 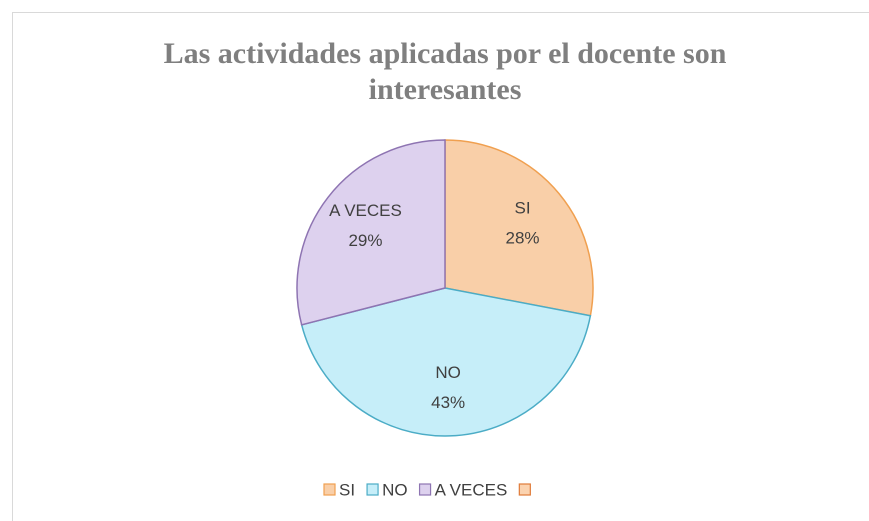 I want to click on data-label-value: 28%, so click(x=523, y=237).